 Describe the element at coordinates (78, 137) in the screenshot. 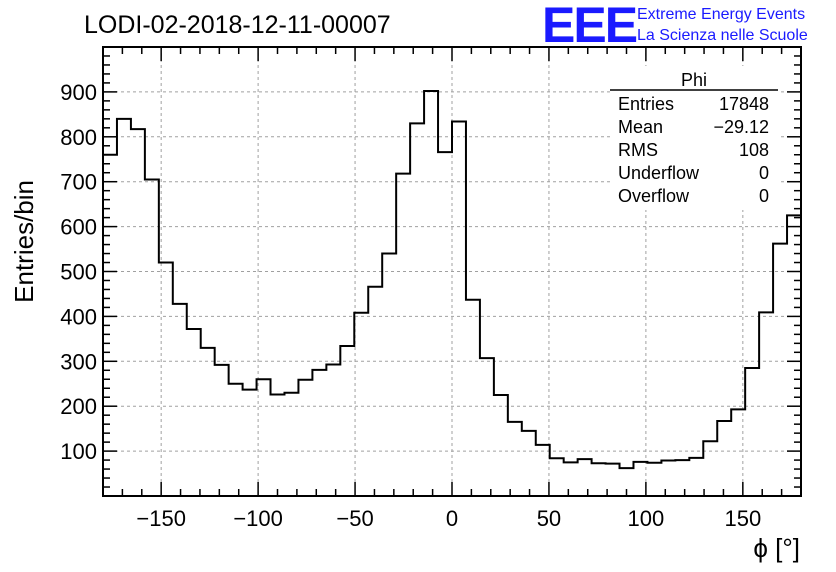

I see `y-tick-label: 800` at that location.